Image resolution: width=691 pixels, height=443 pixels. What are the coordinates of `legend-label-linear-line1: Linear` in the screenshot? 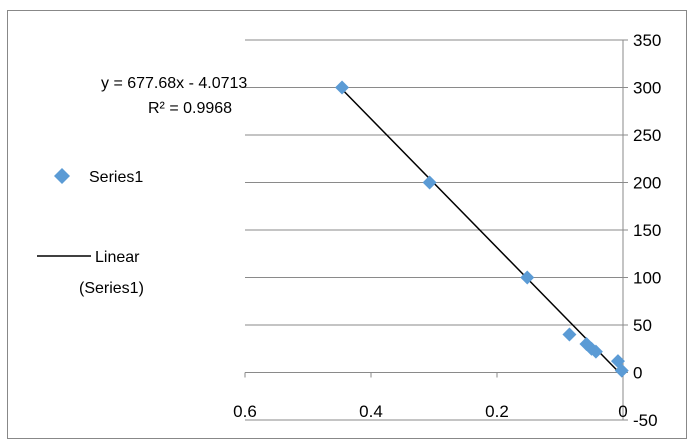 It's located at (117, 257).